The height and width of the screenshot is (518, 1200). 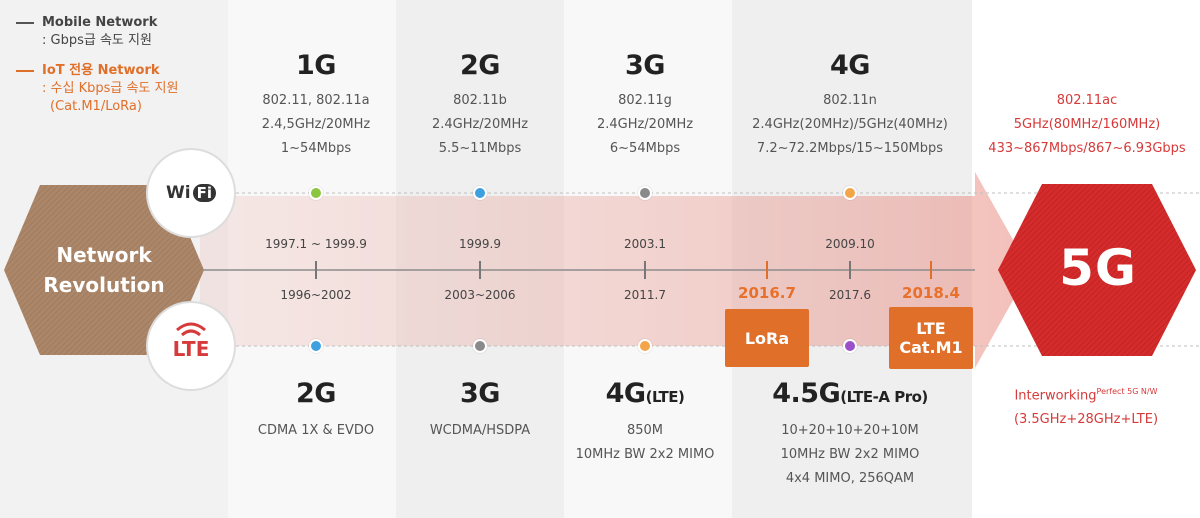 I want to click on tick-catm1, so click(x=931, y=270).